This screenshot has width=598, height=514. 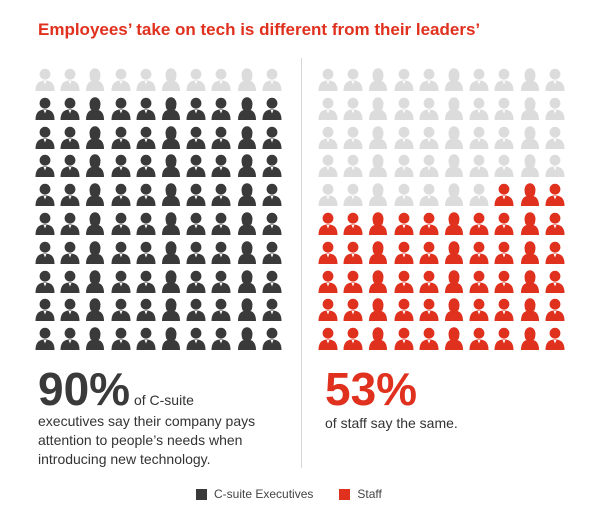 What do you see at coordinates (450, 399) in the screenshot?
I see `staff-stat: 53% of staff say the same.` at bounding box center [450, 399].